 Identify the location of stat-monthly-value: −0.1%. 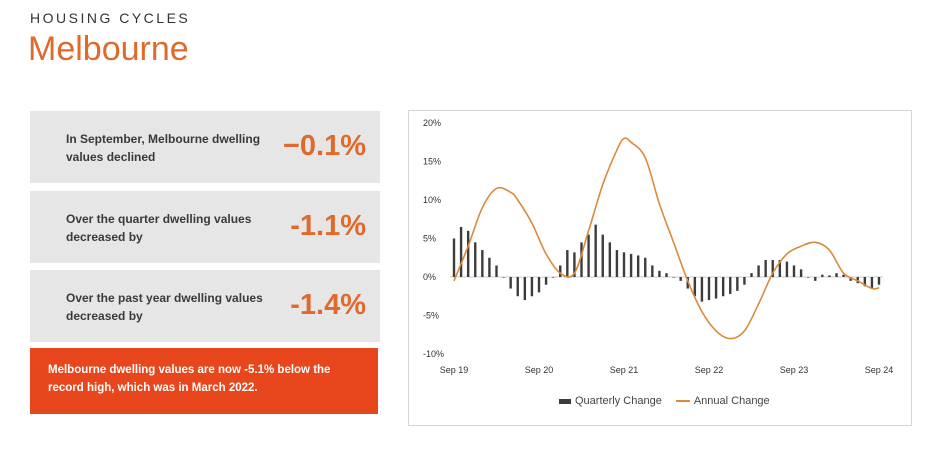
(324, 146).